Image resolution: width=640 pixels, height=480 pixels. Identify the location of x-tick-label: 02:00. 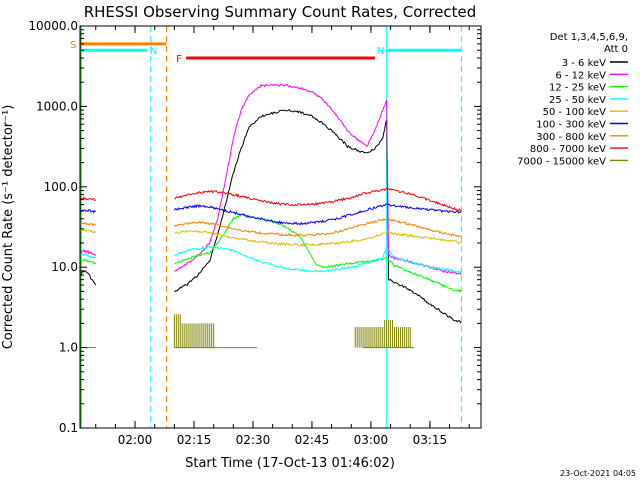
(135, 440).